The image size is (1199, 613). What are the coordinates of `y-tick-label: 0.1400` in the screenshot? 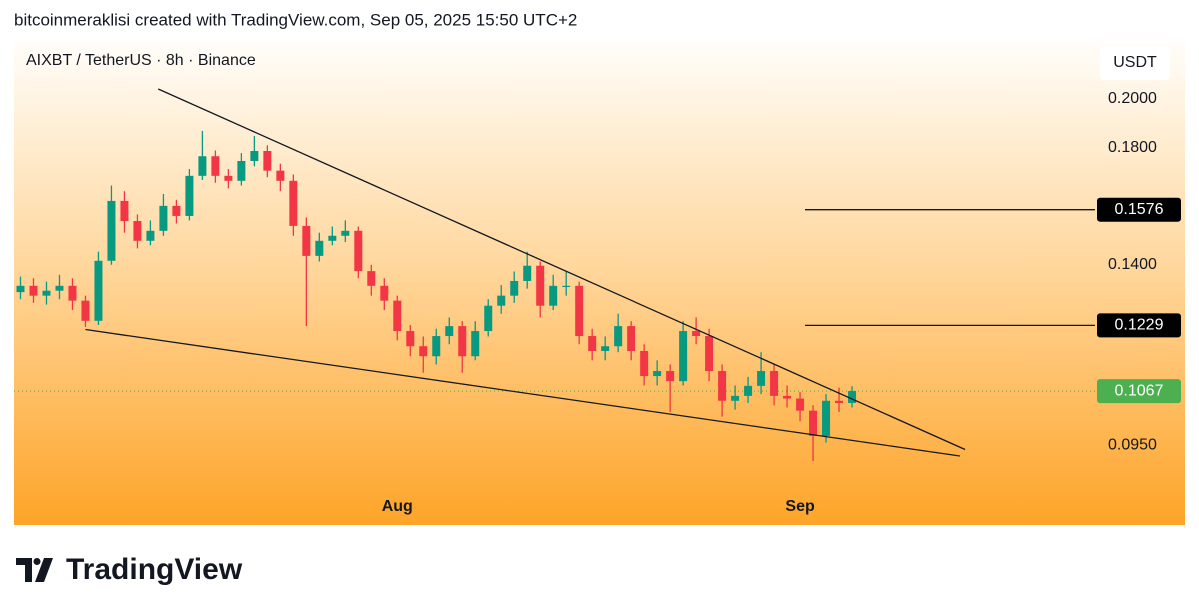 It's located at (1132, 264).